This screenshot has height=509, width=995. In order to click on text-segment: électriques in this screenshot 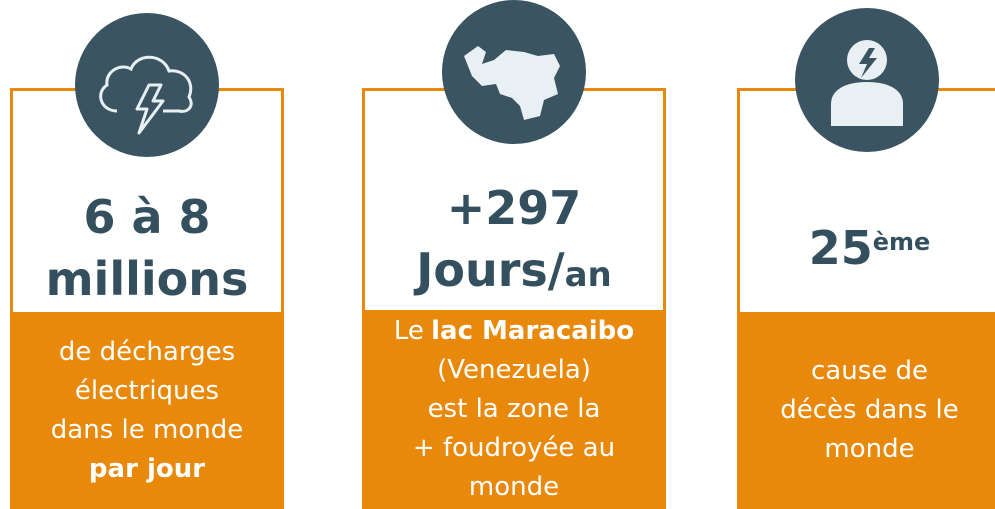, I will do `click(147, 390)`.